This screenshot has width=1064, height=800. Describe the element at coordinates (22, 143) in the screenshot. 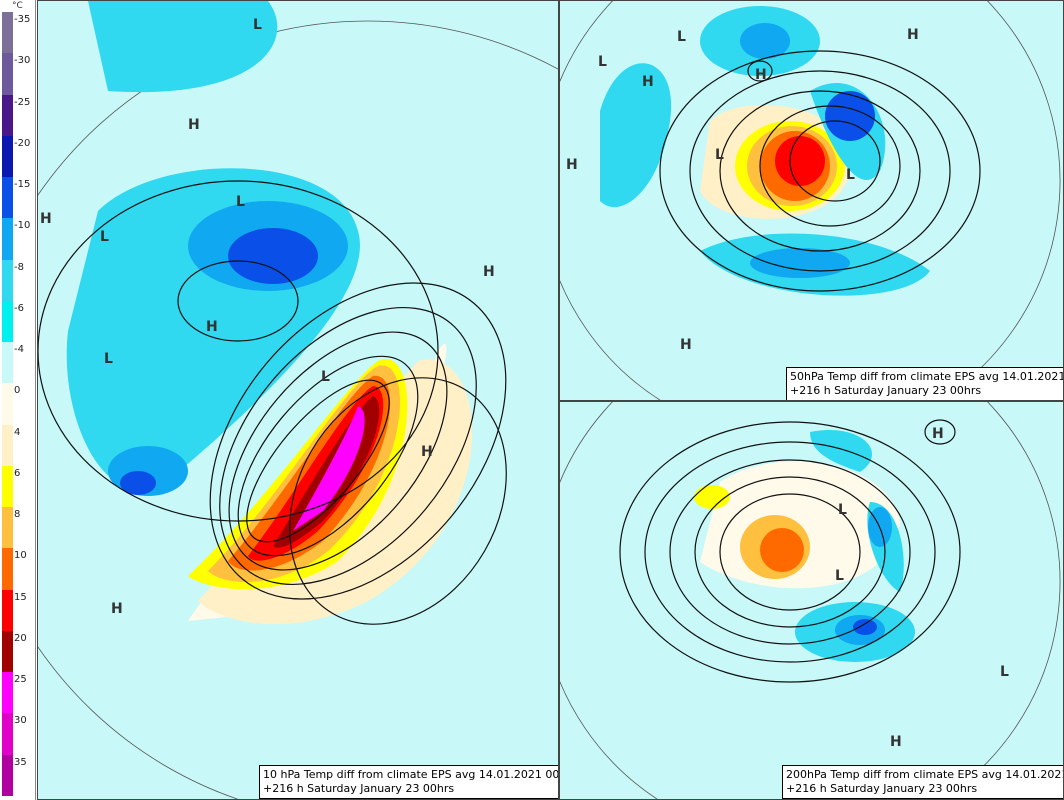

I see `legend-label: -20` at that location.